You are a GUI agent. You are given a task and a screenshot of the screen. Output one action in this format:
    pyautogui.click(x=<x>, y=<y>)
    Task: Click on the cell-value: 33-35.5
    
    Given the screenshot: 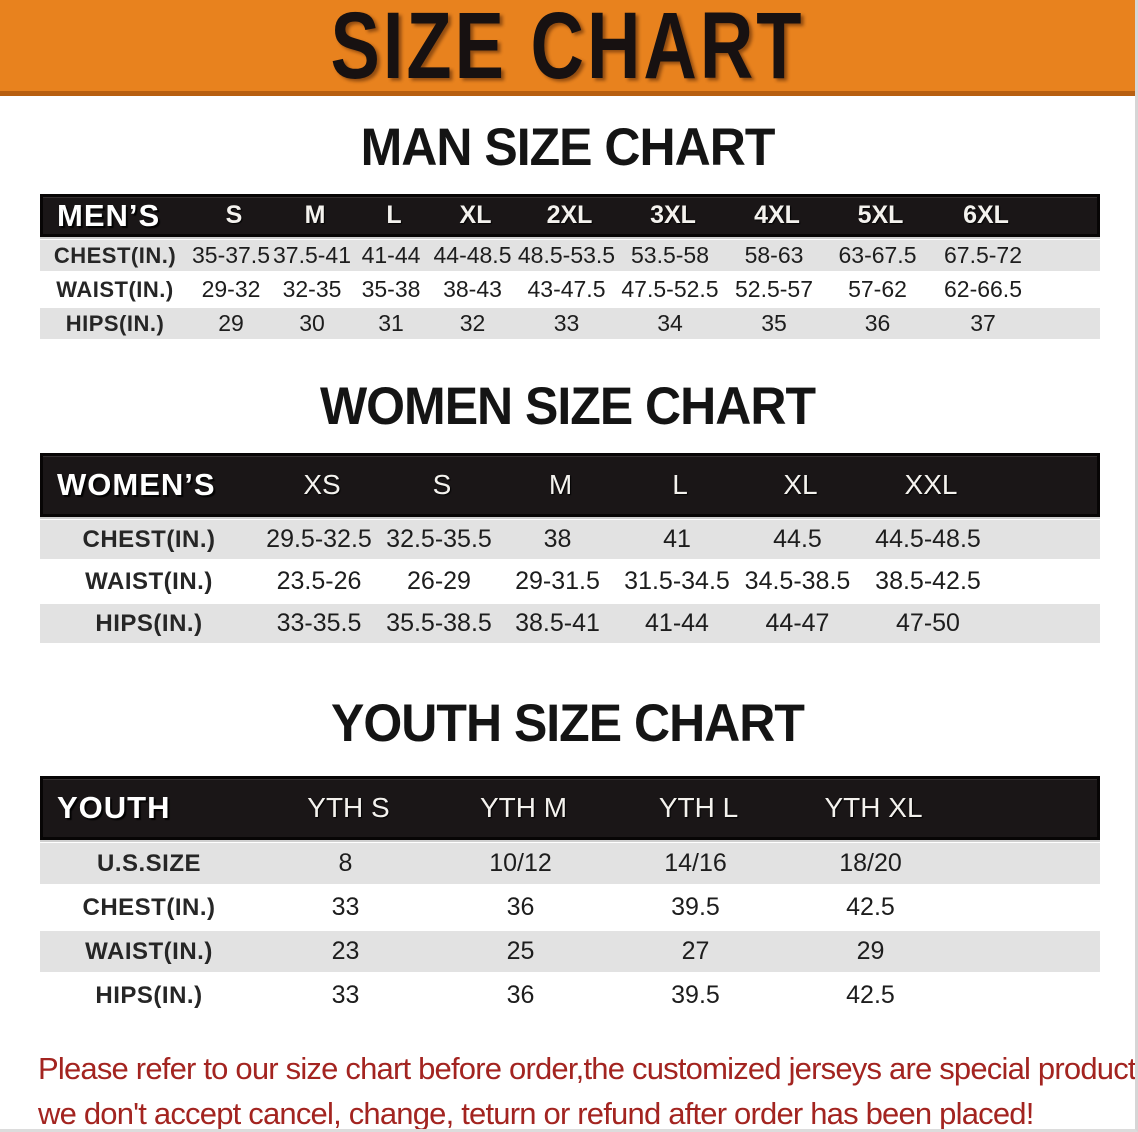 What is the action you would take?
    pyautogui.click(x=319, y=623)
    